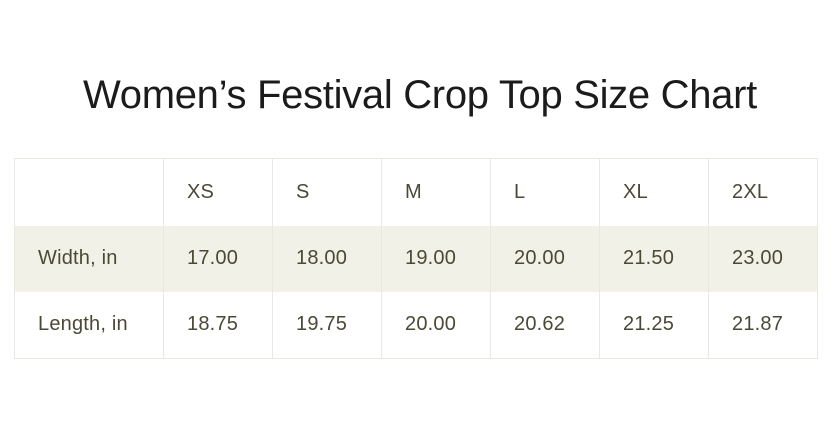 This screenshot has height=439, width=840. What do you see at coordinates (763, 325) in the screenshot?
I see `length-value-2xl: 21.87` at bounding box center [763, 325].